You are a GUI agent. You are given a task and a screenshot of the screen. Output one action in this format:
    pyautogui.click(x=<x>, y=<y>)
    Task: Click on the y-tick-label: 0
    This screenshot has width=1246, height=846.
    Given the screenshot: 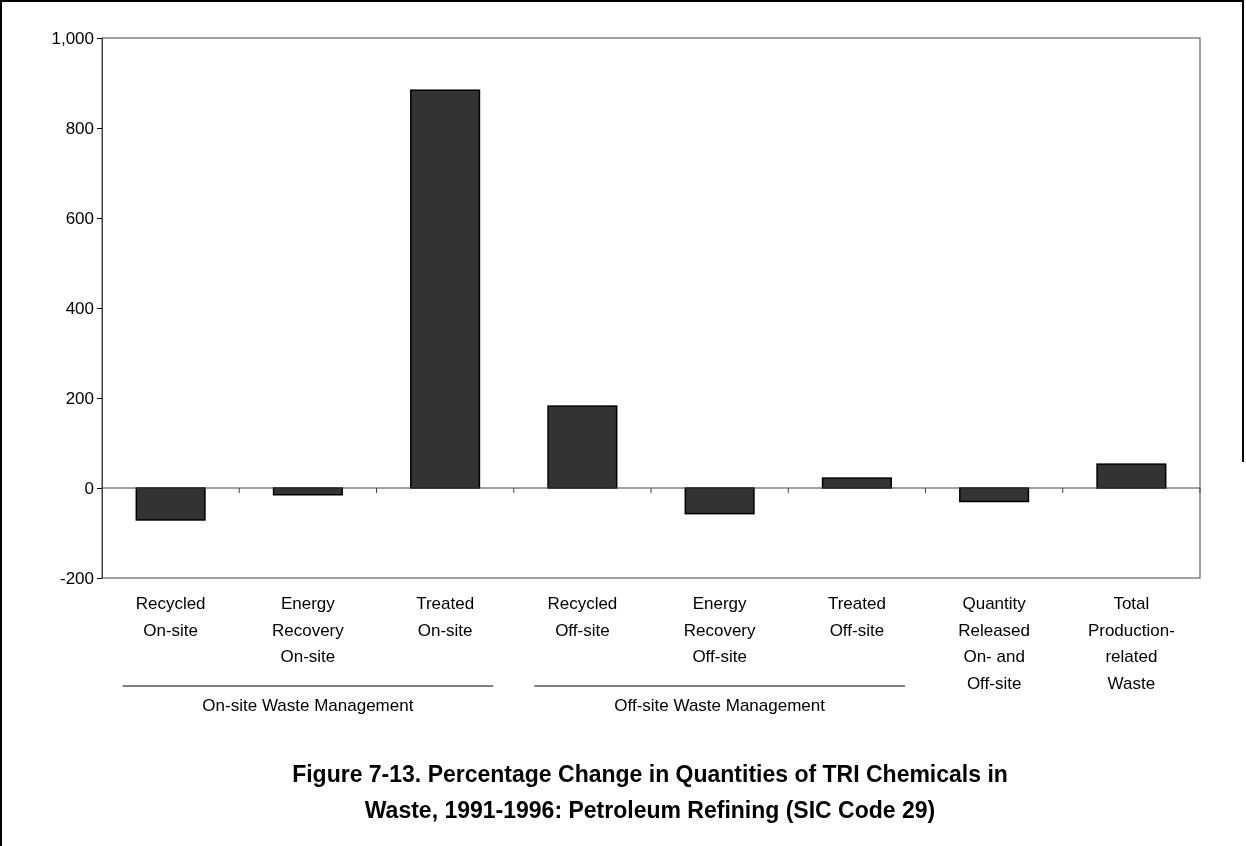 What is the action you would take?
    pyautogui.click(x=89, y=488)
    